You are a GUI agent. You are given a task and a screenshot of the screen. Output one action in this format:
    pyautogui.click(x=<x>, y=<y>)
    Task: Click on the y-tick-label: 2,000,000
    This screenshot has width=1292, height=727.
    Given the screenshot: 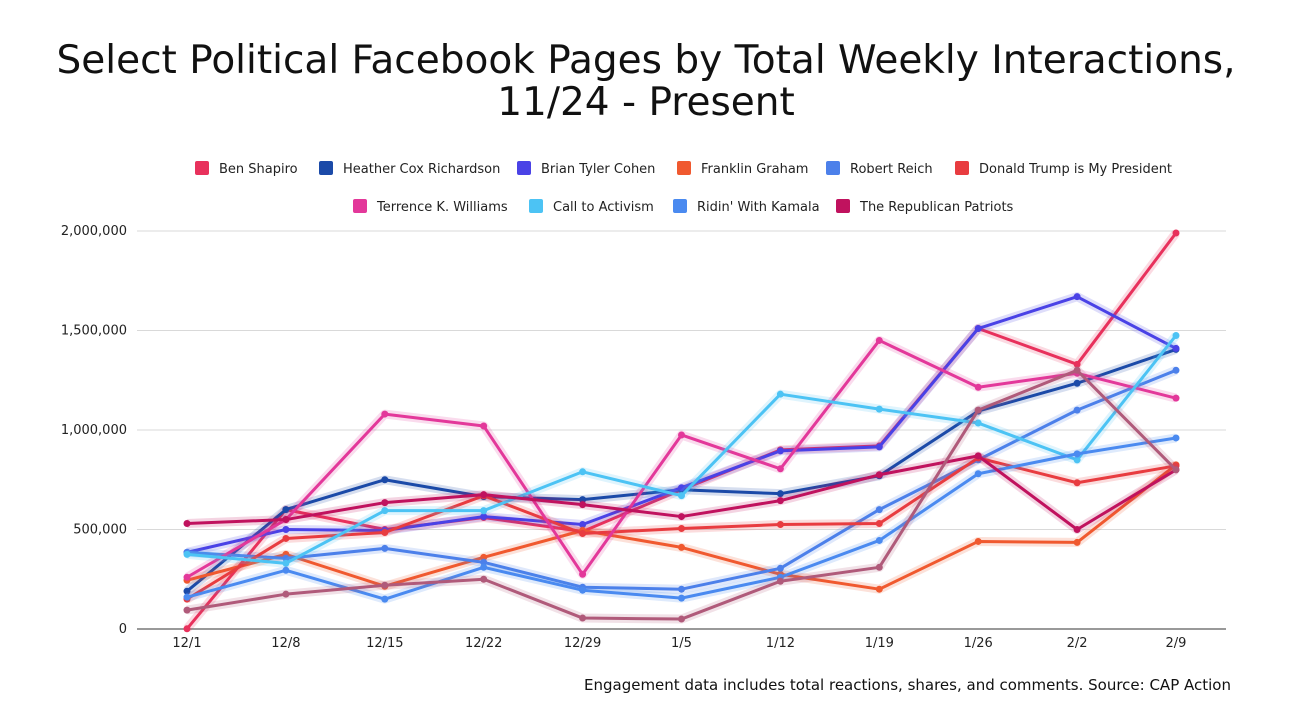 What is the action you would take?
    pyautogui.click(x=94, y=231)
    